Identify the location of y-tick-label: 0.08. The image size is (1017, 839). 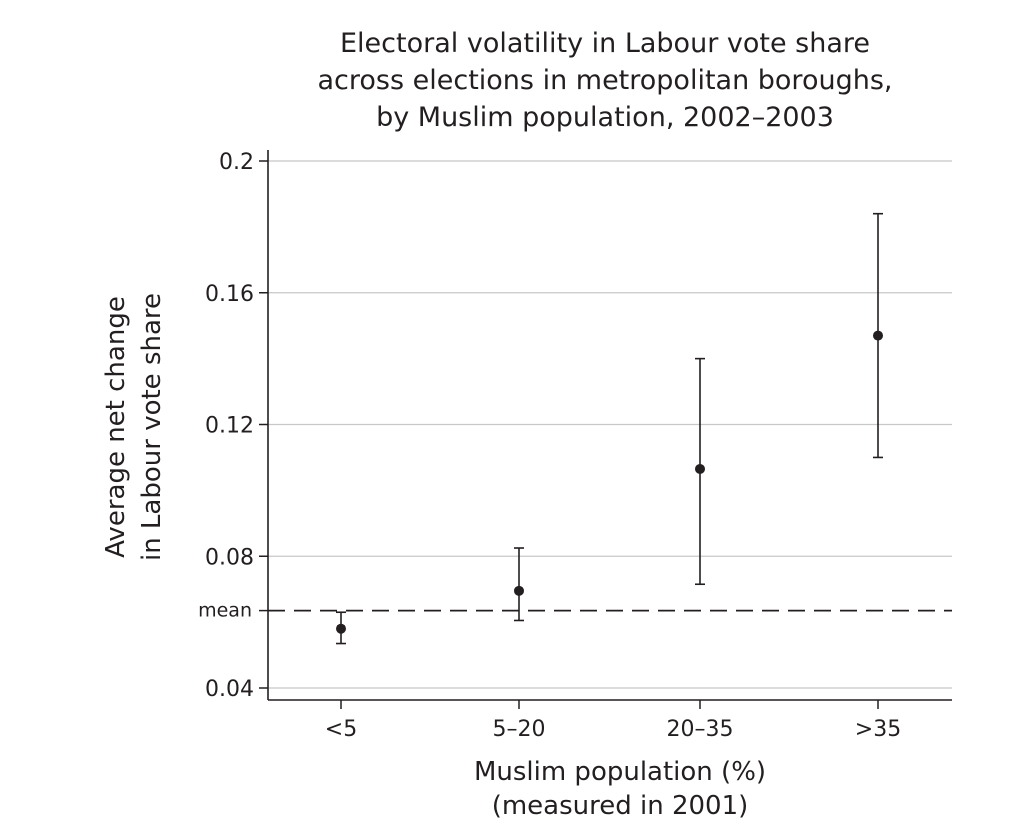
(229, 557).